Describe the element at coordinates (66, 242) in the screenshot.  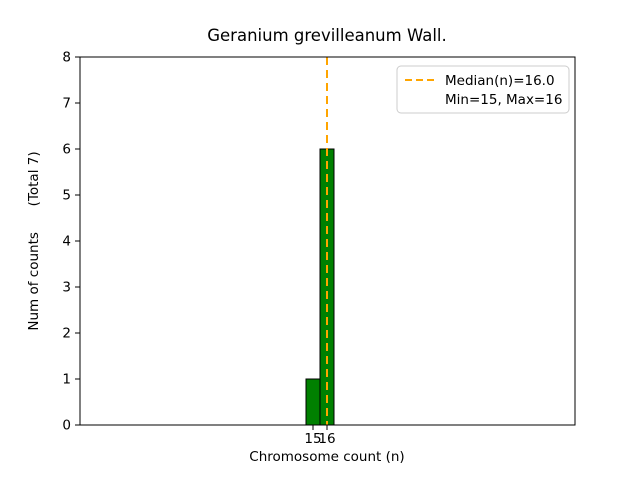
I see `y-tick-label: 4` at that location.